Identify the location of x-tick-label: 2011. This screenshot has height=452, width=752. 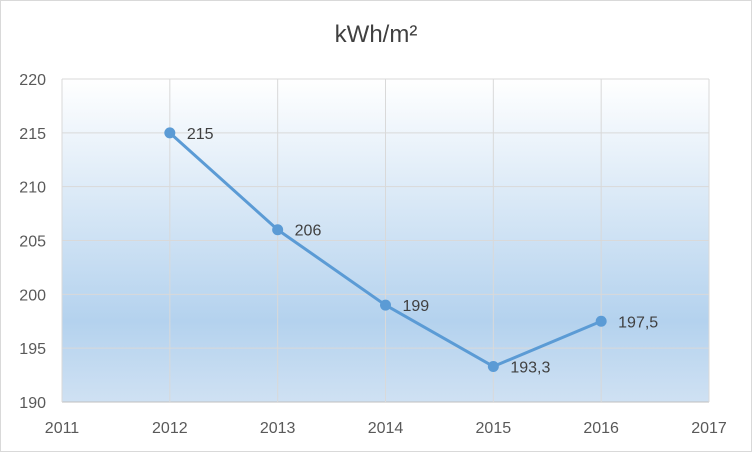
(62, 428).